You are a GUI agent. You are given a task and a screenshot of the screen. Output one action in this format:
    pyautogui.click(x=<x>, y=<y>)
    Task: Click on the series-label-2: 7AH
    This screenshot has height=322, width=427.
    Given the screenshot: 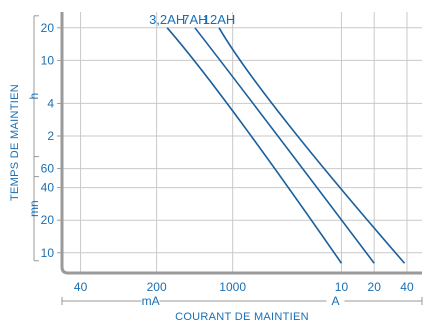 What is the action you would take?
    pyautogui.click(x=194, y=19)
    